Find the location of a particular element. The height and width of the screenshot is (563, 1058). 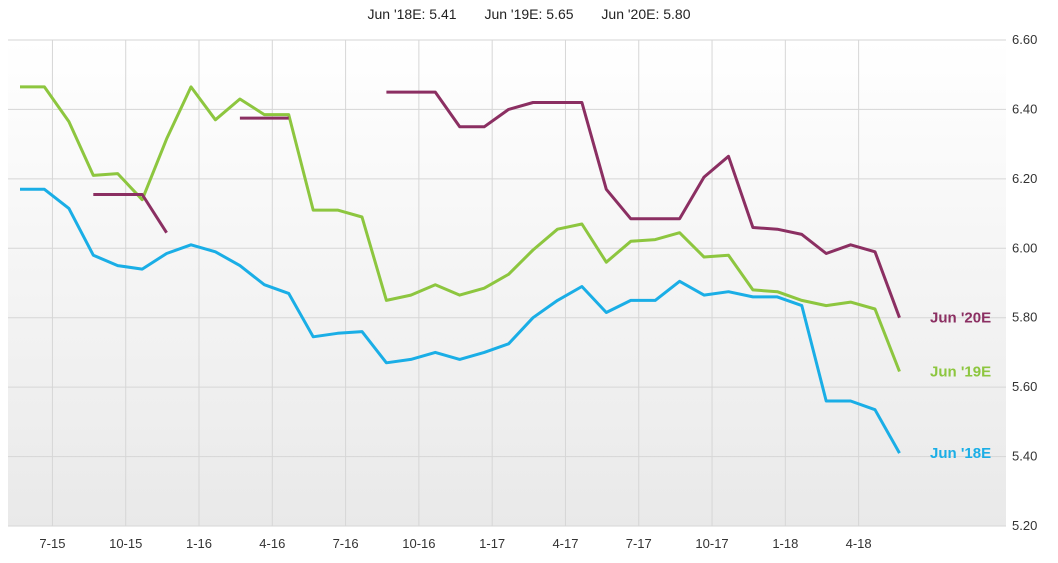

x-tick-label: 10-15 is located at coordinates (125, 543).